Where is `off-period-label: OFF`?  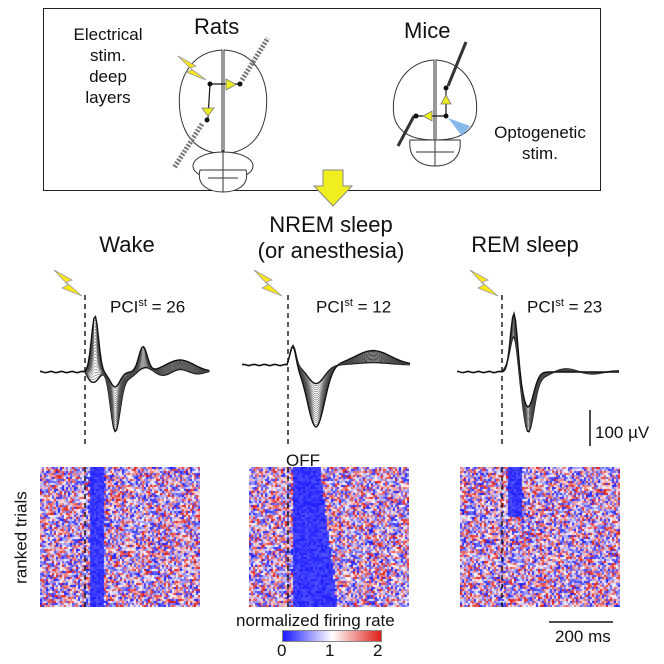 off-period-label: OFF is located at coordinates (303, 460).